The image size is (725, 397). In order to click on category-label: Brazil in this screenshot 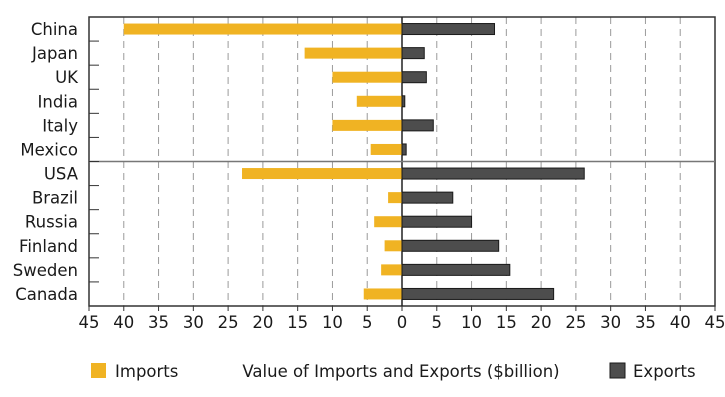, I will do `click(55, 198)`.